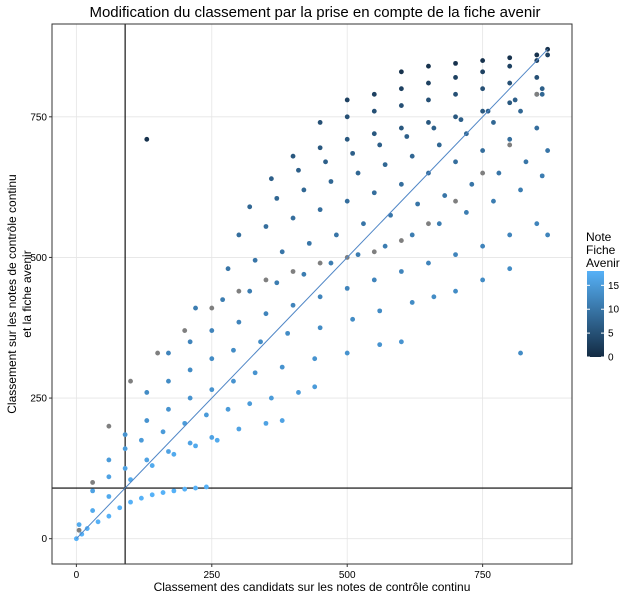  What do you see at coordinates (38, 258) in the screenshot?
I see `y-tick-label: 500` at bounding box center [38, 258].